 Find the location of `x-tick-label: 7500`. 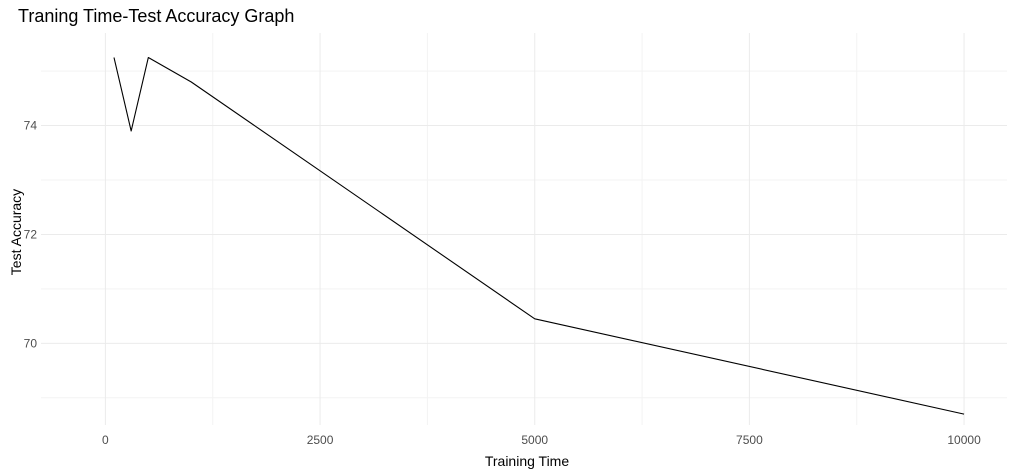

x-tick-label: 7500 is located at coordinates (749, 440).